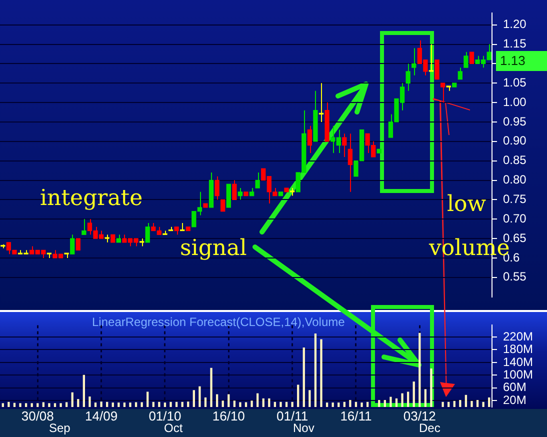 The width and height of the screenshot is (547, 437). What do you see at coordinates (521, 61) in the screenshot?
I see `text: 1.13` at bounding box center [521, 61].